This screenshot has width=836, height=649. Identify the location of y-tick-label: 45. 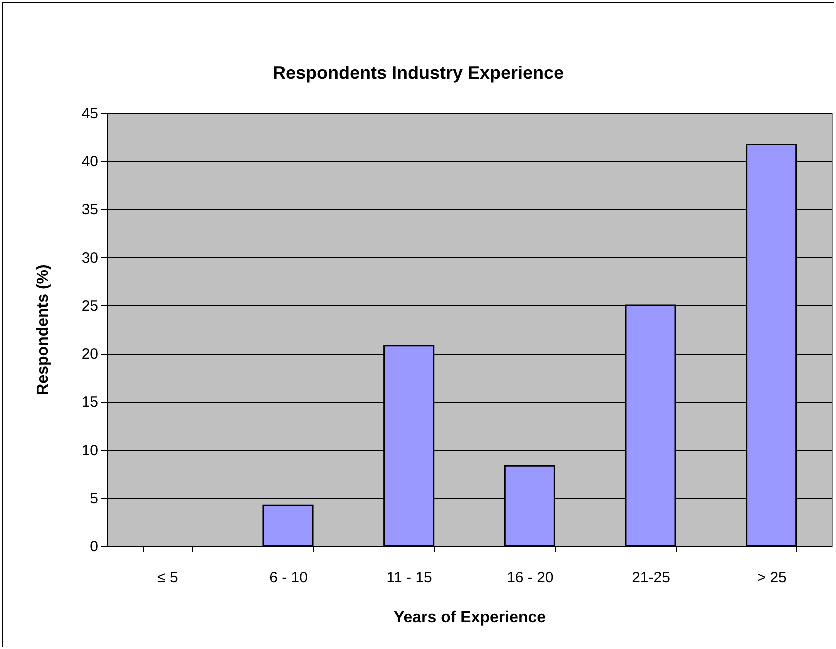
(90, 114).